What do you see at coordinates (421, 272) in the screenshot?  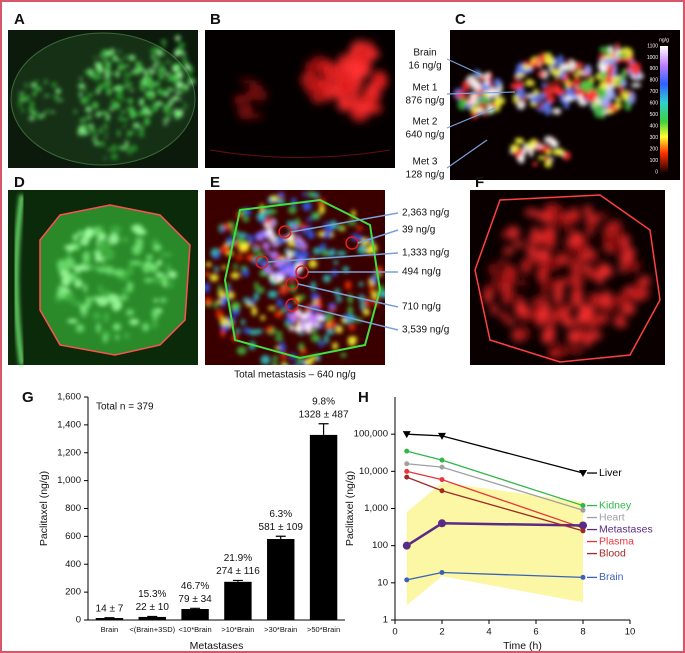 I see `annotation: 494 ng/g` at bounding box center [421, 272].